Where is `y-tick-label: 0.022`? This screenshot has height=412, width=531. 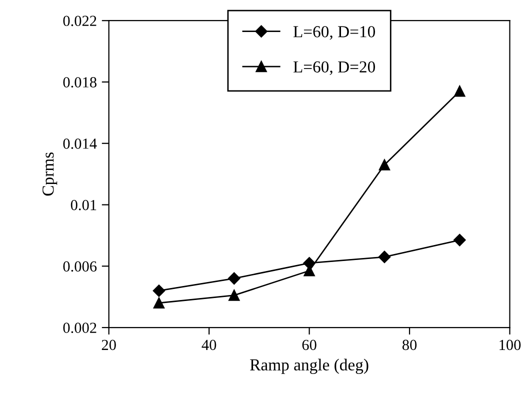
y-tick-label: 0.022 is located at coordinates (79, 21).